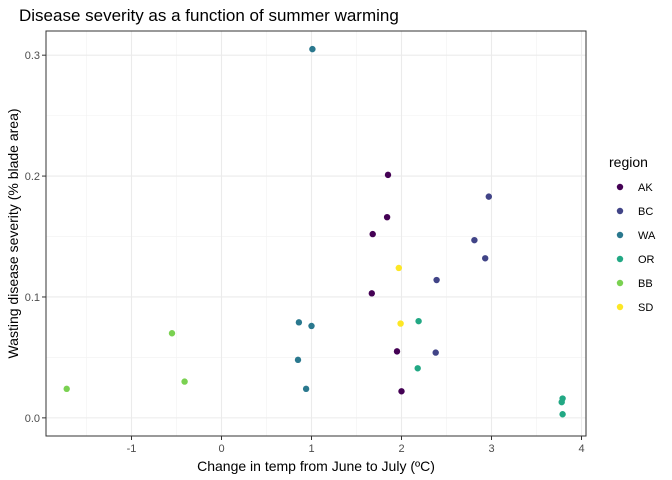 Image resolution: width=672 pixels, height=480 pixels. Describe the element at coordinates (32, 298) in the screenshot. I see `y-tick-label: 0.1` at that location.